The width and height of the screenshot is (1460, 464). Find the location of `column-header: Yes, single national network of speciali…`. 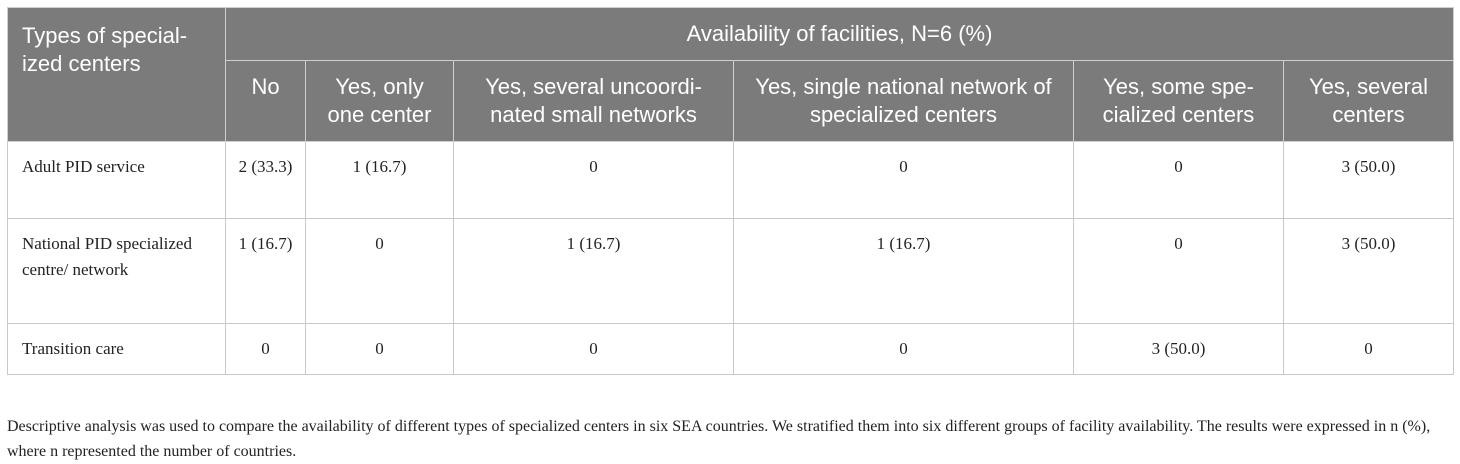

column-header: Yes, single national network of speciali… is located at coordinates (903, 101).